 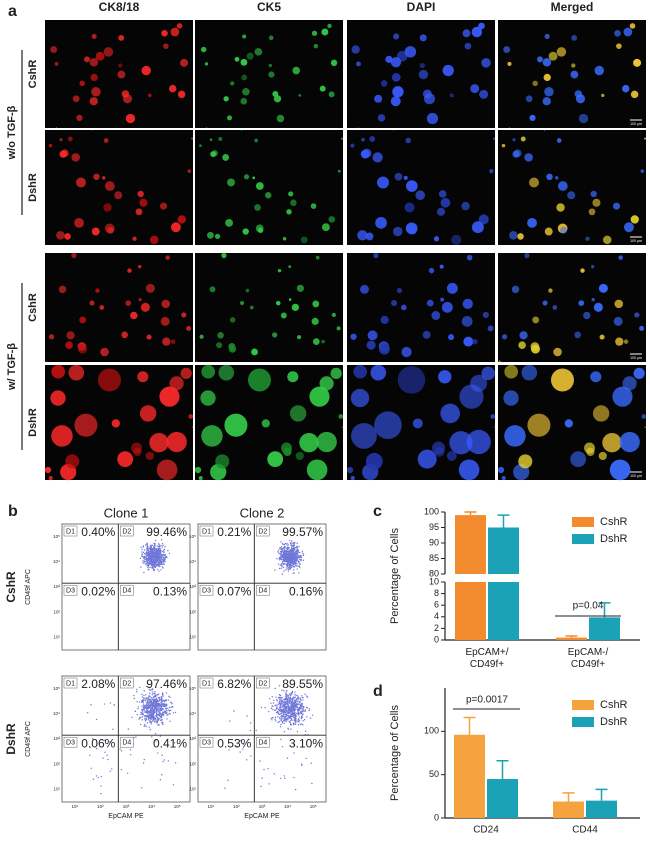 I want to click on x-axis-label: EpCAM PE, so click(x=126, y=816).